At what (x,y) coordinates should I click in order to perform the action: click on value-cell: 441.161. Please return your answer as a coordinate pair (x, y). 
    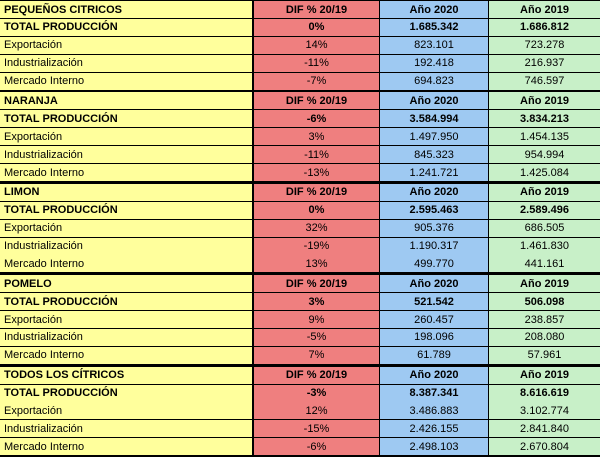
    Looking at the image, I should click on (544, 264).